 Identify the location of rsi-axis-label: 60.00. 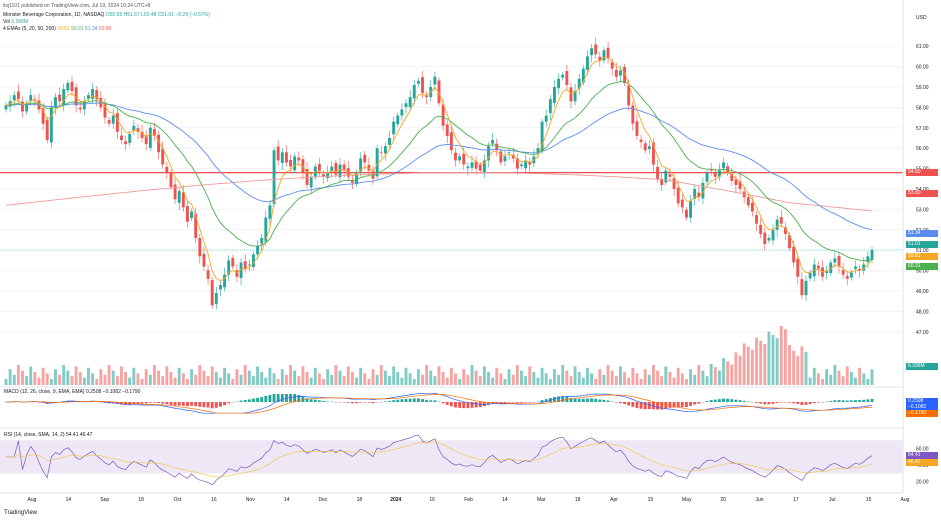
(922, 450).